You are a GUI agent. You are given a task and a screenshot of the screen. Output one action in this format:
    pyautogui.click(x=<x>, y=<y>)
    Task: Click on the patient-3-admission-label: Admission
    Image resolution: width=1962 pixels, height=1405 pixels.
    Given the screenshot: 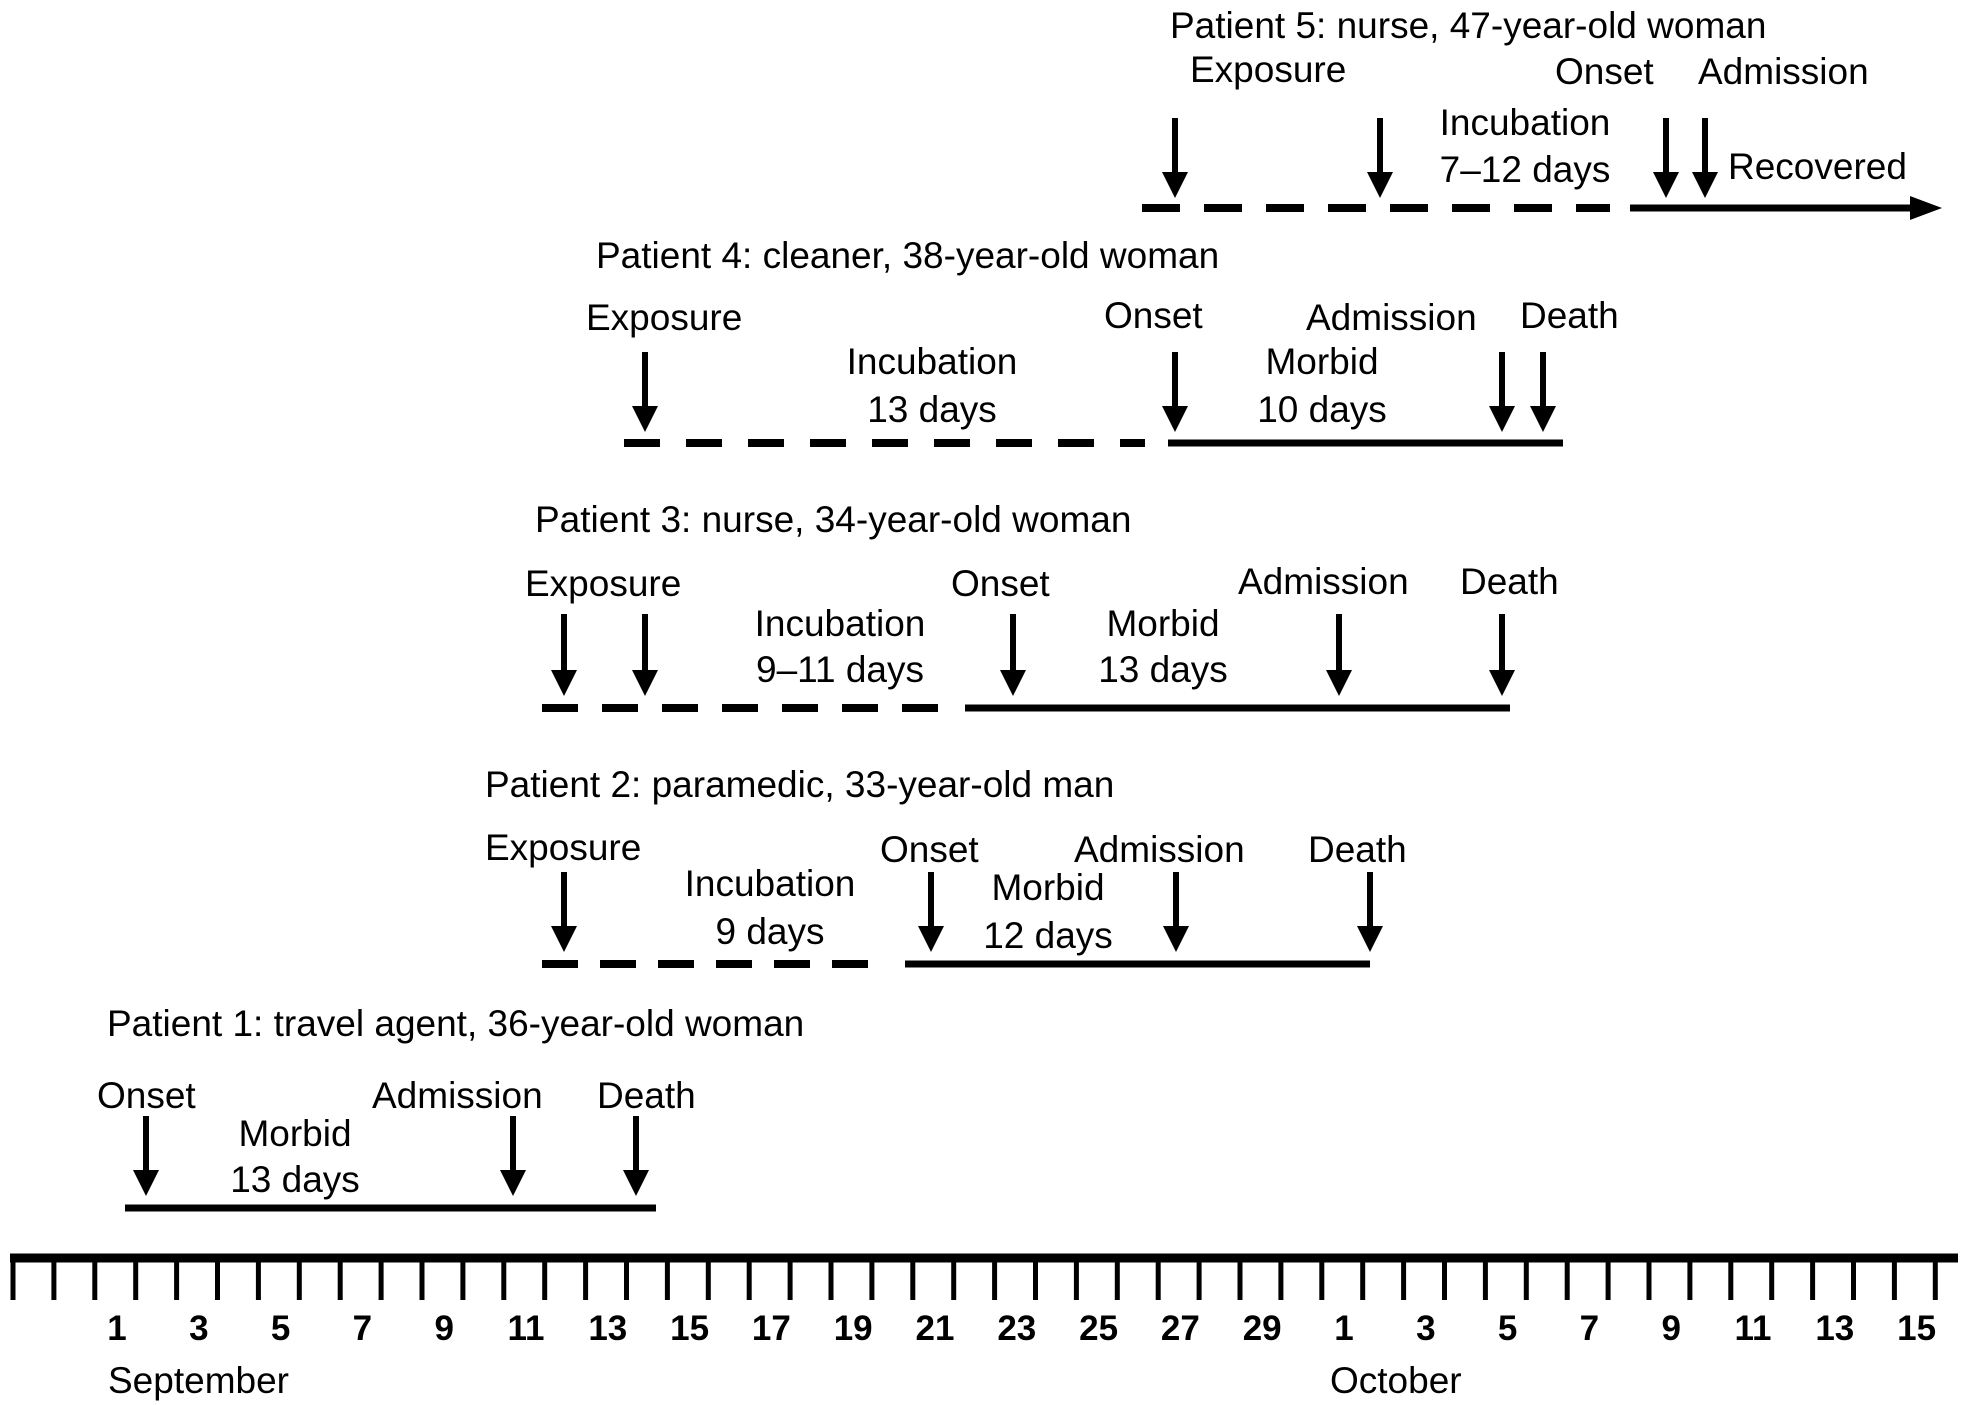 What is the action you would take?
    pyautogui.click(x=1323, y=581)
    